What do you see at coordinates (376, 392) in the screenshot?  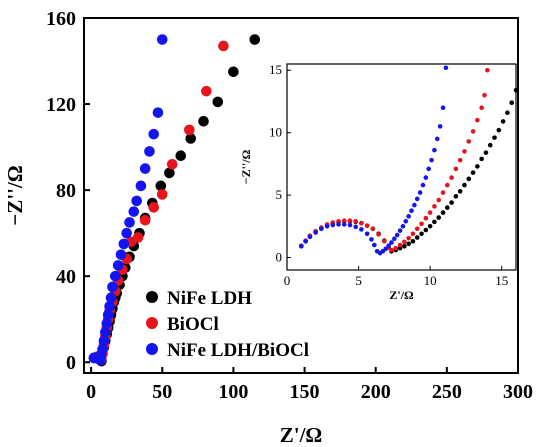 I see `main-x-tick-label: 200` at bounding box center [376, 392].